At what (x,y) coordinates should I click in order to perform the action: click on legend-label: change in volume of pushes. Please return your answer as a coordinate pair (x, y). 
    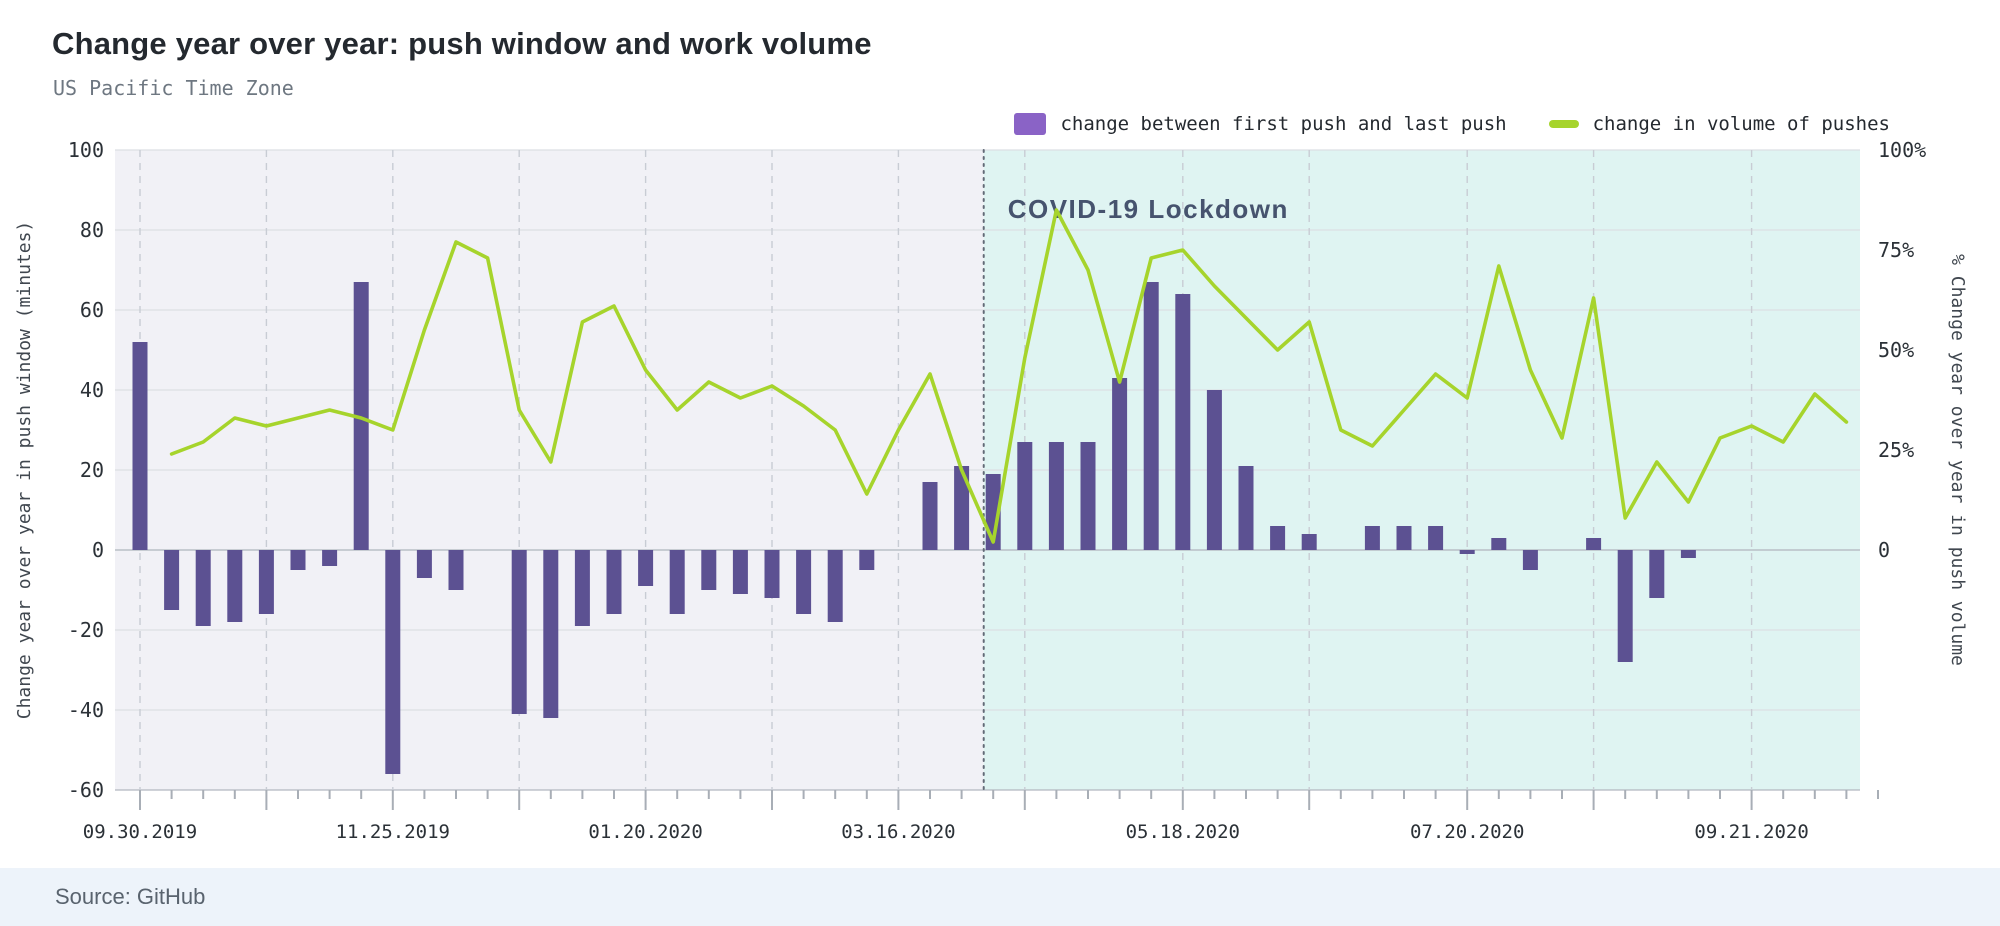
    Looking at the image, I should click on (1741, 124).